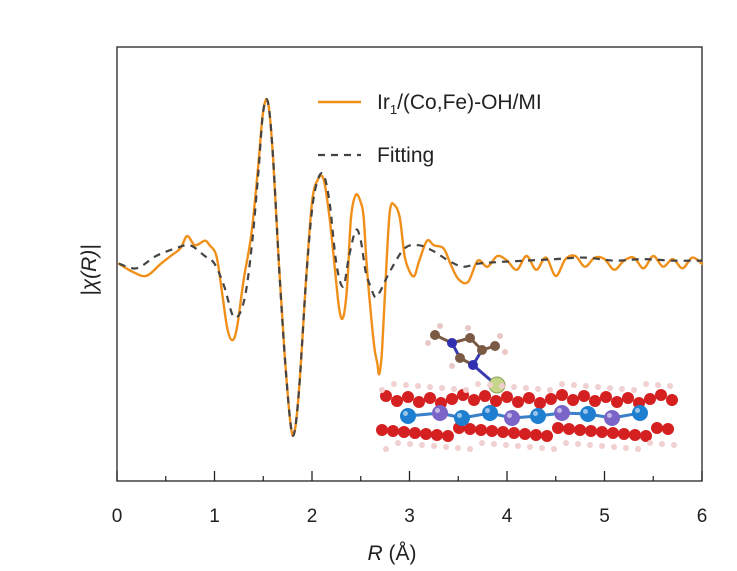 The image size is (737, 571). I want to click on legend: Ir1/(Co,Fe)-OH/MI Fitting, so click(430, 129).